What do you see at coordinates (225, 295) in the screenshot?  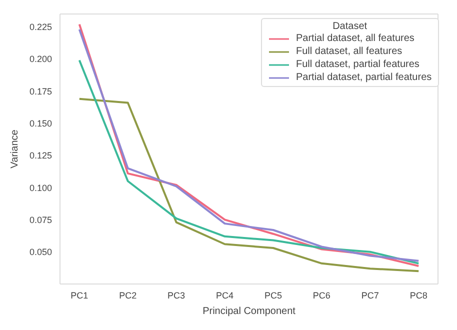 I see `x-tick-label: PC4` at bounding box center [225, 295].